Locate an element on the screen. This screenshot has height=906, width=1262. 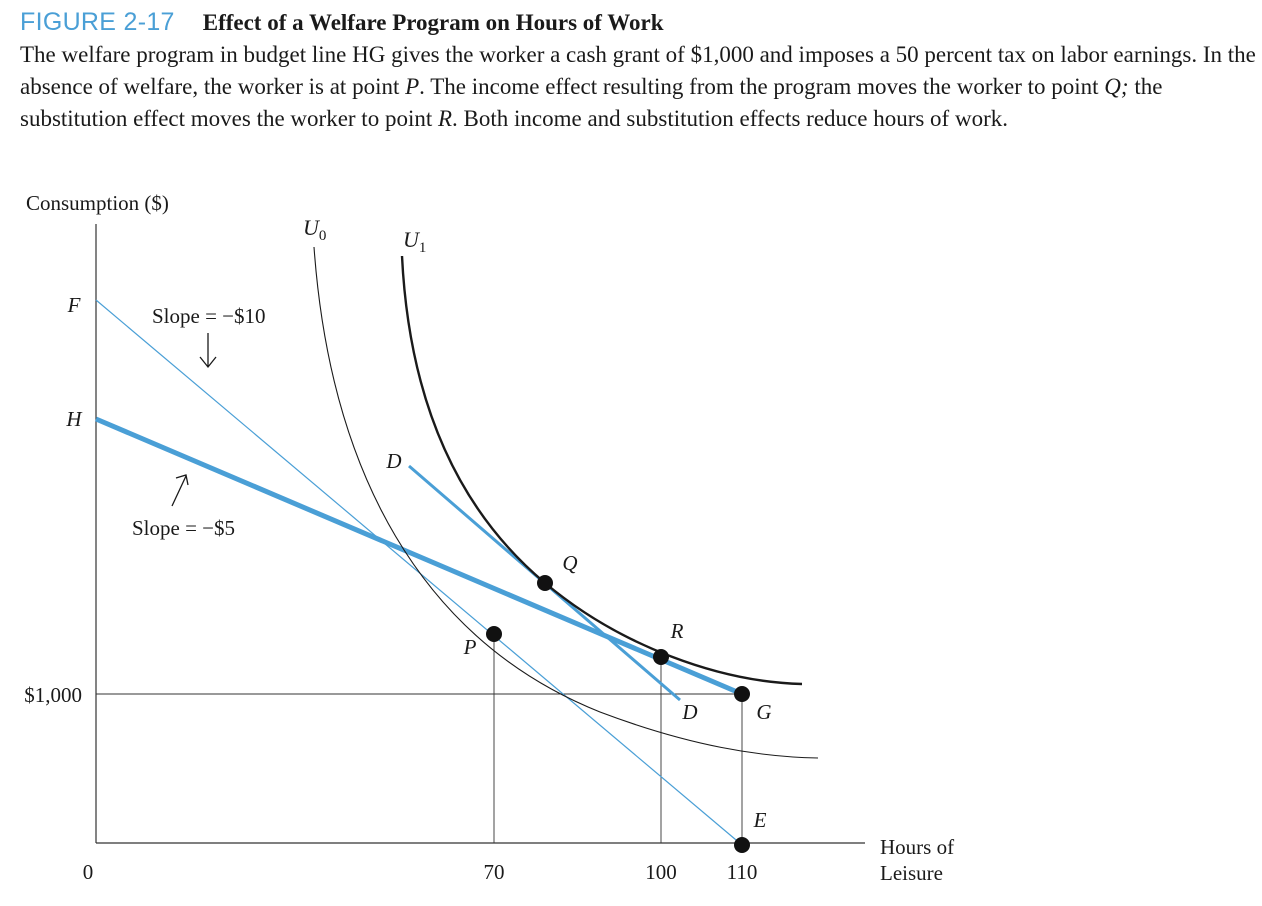
point-p is located at coordinates (494, 634).